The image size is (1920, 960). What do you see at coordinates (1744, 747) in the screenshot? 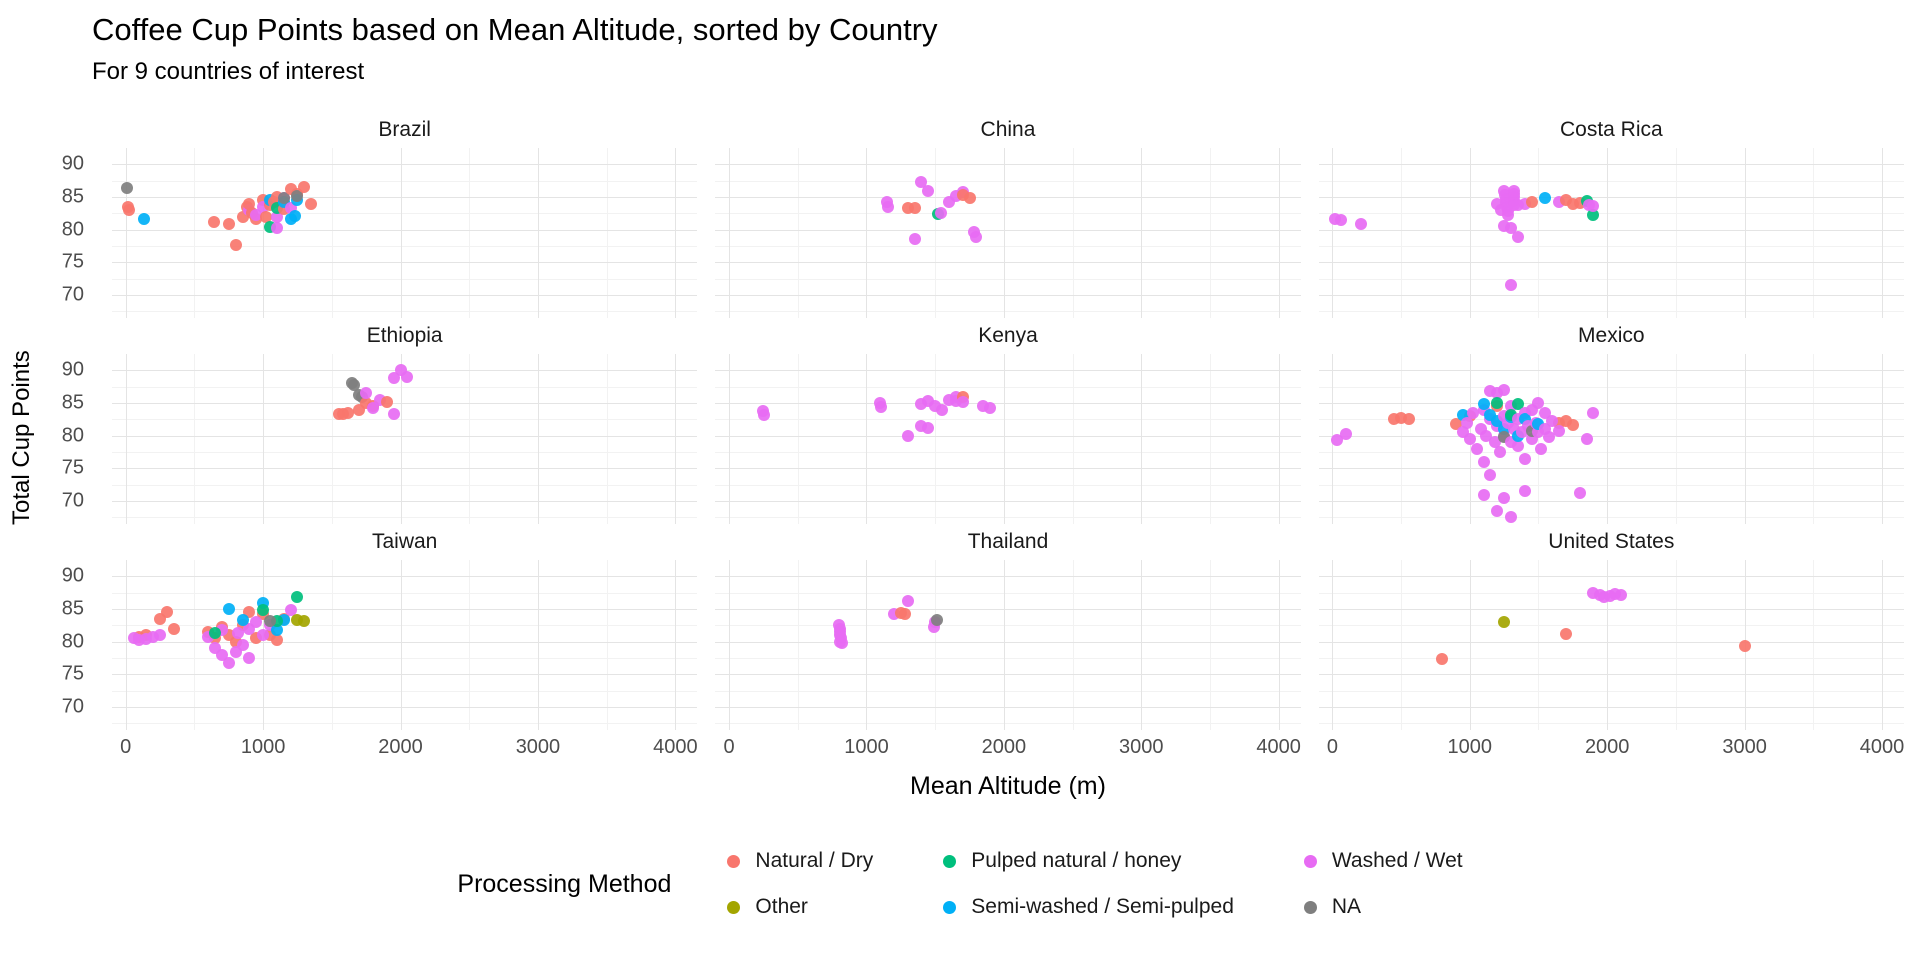
I see `x-tick-label: 3000` at bounding box center [1744, 747].